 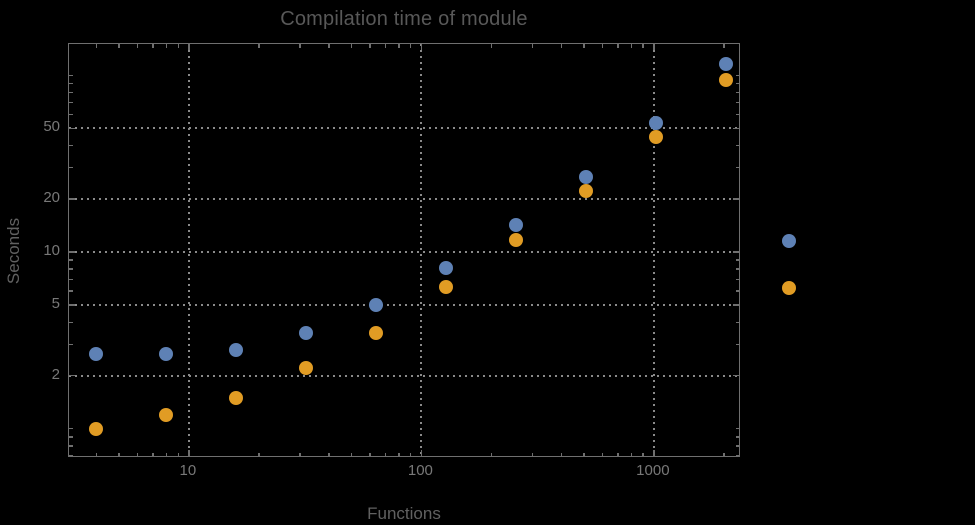 What do you see at coordinates (71, 437) in the screenshot?
I see `y-tick-0.9` at bounding box center [71, 437].